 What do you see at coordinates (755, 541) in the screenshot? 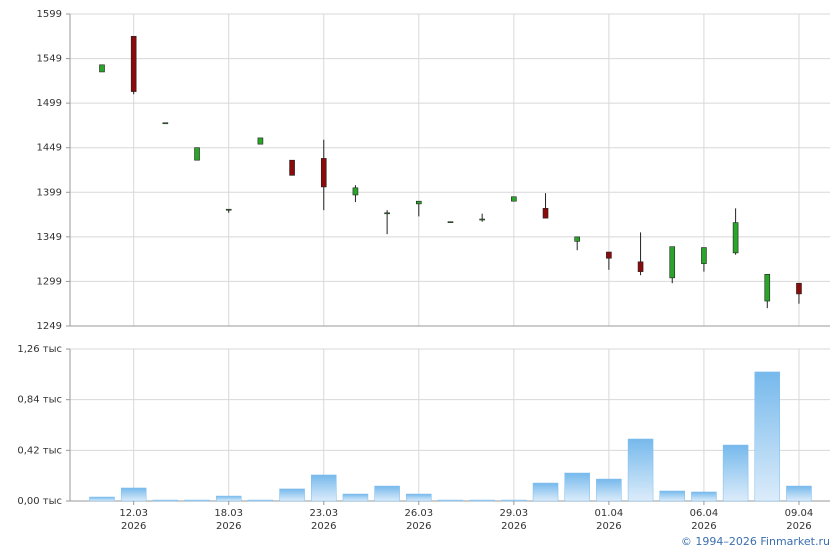
I see `footer: © 1994–2026 Finmarket.ru` at bounding box center [755, 541].